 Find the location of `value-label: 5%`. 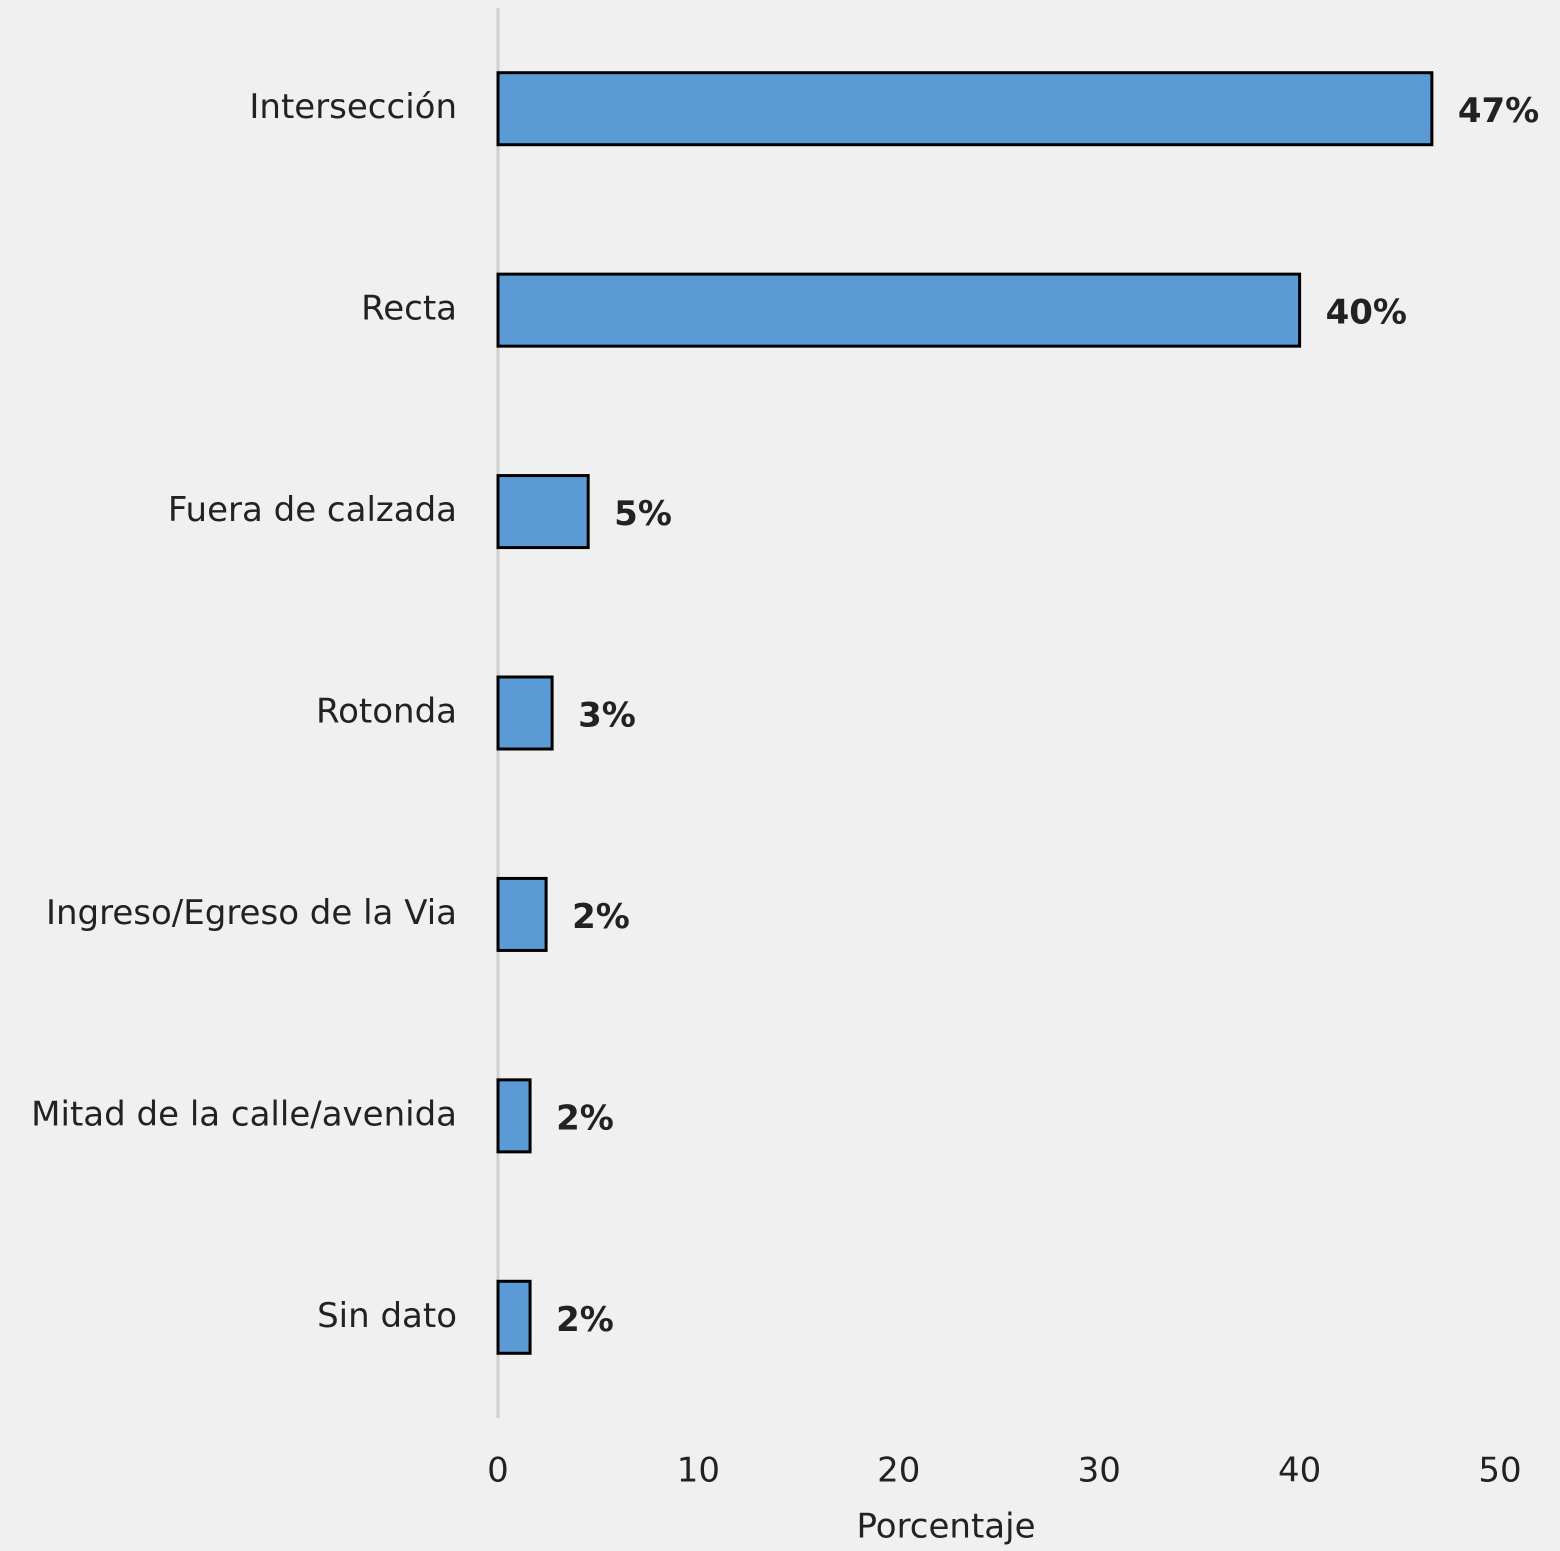

value-label: 5% is located at coordinates (643, 514).